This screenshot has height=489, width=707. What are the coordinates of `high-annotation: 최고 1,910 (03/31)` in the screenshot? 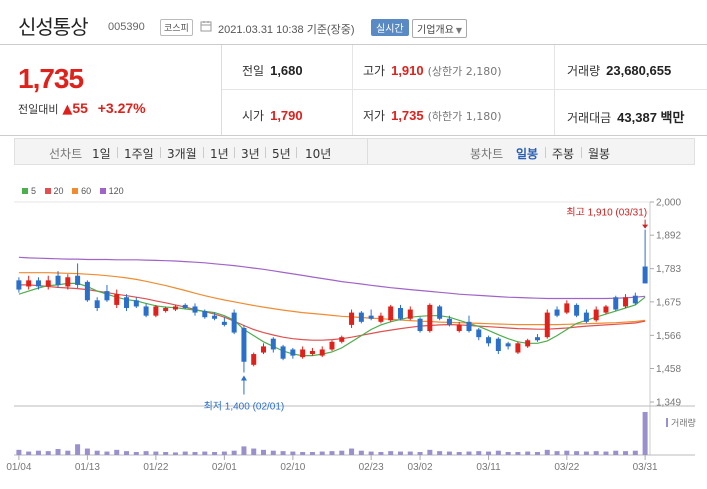 It's located at (606, 213).